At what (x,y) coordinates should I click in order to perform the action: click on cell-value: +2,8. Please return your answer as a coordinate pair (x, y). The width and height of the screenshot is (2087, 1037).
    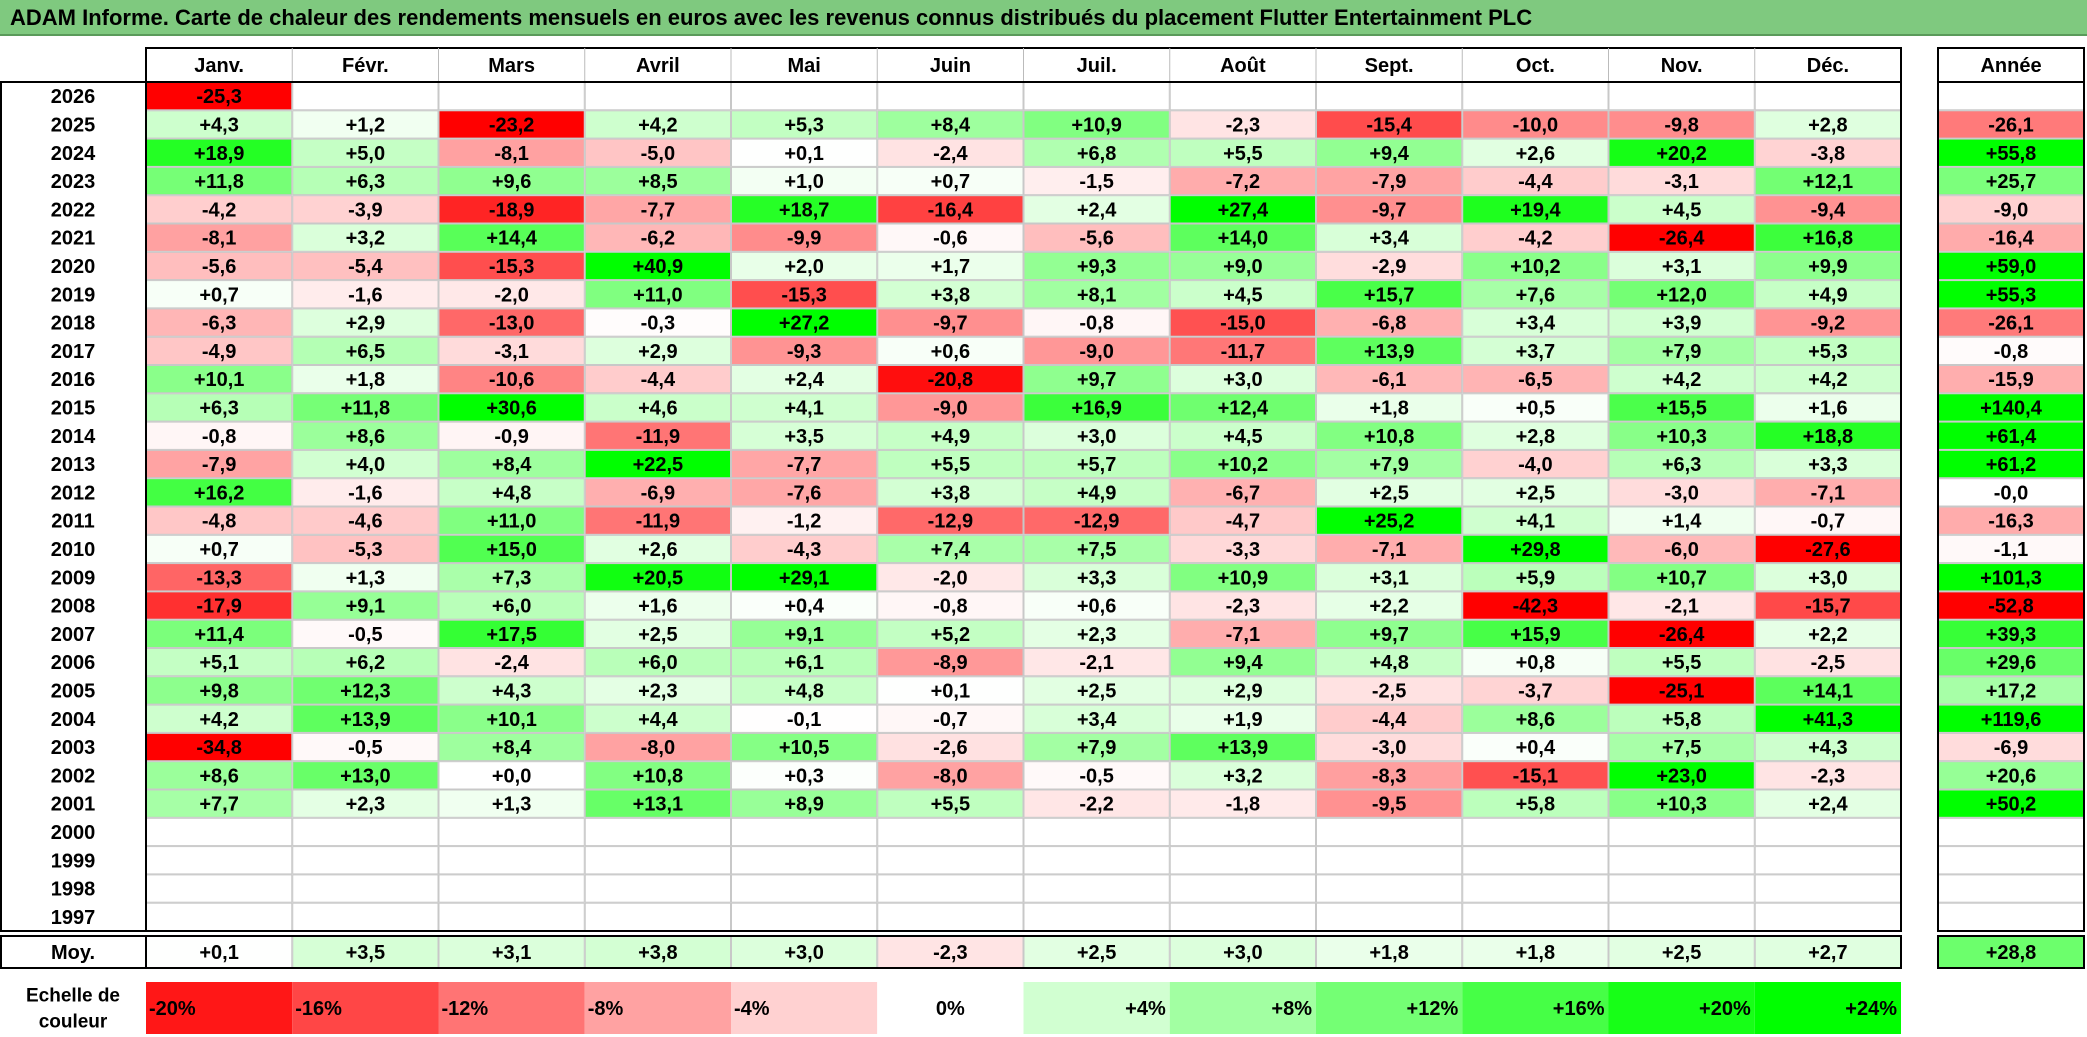
    Looking at the image, I should click on (1827, 125).